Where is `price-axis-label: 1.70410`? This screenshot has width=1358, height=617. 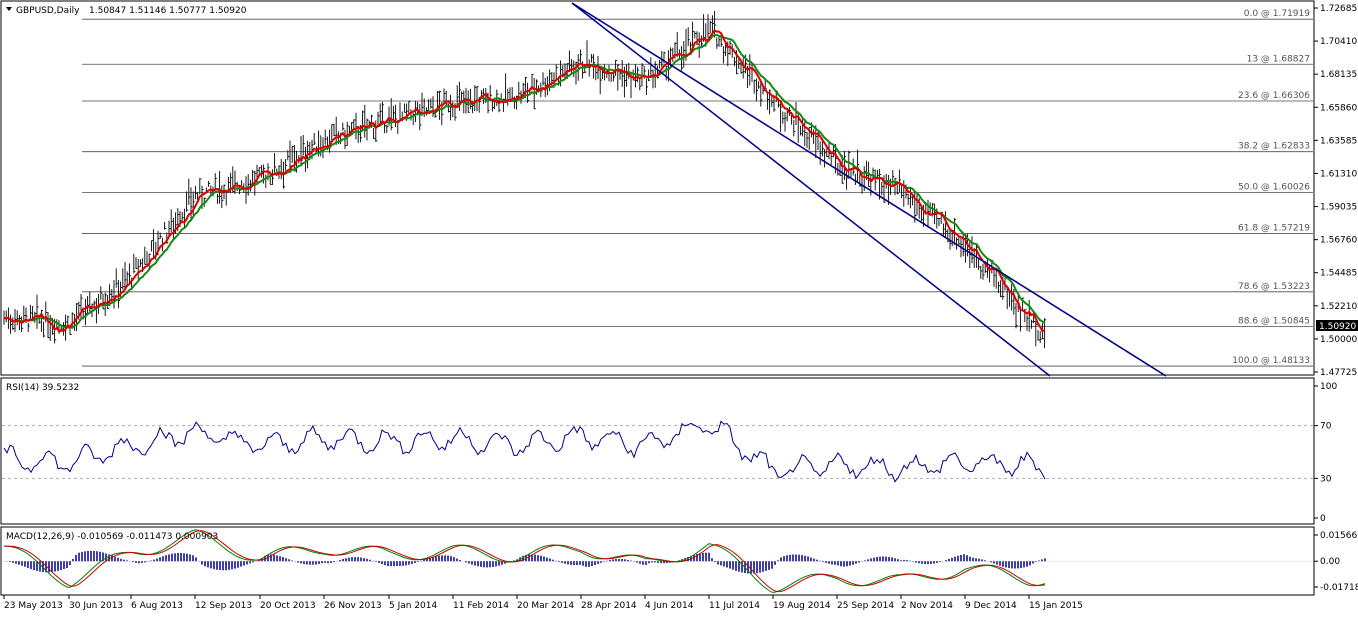 price-axis-label: 1.70410 is located at coordinates (1338, 42).